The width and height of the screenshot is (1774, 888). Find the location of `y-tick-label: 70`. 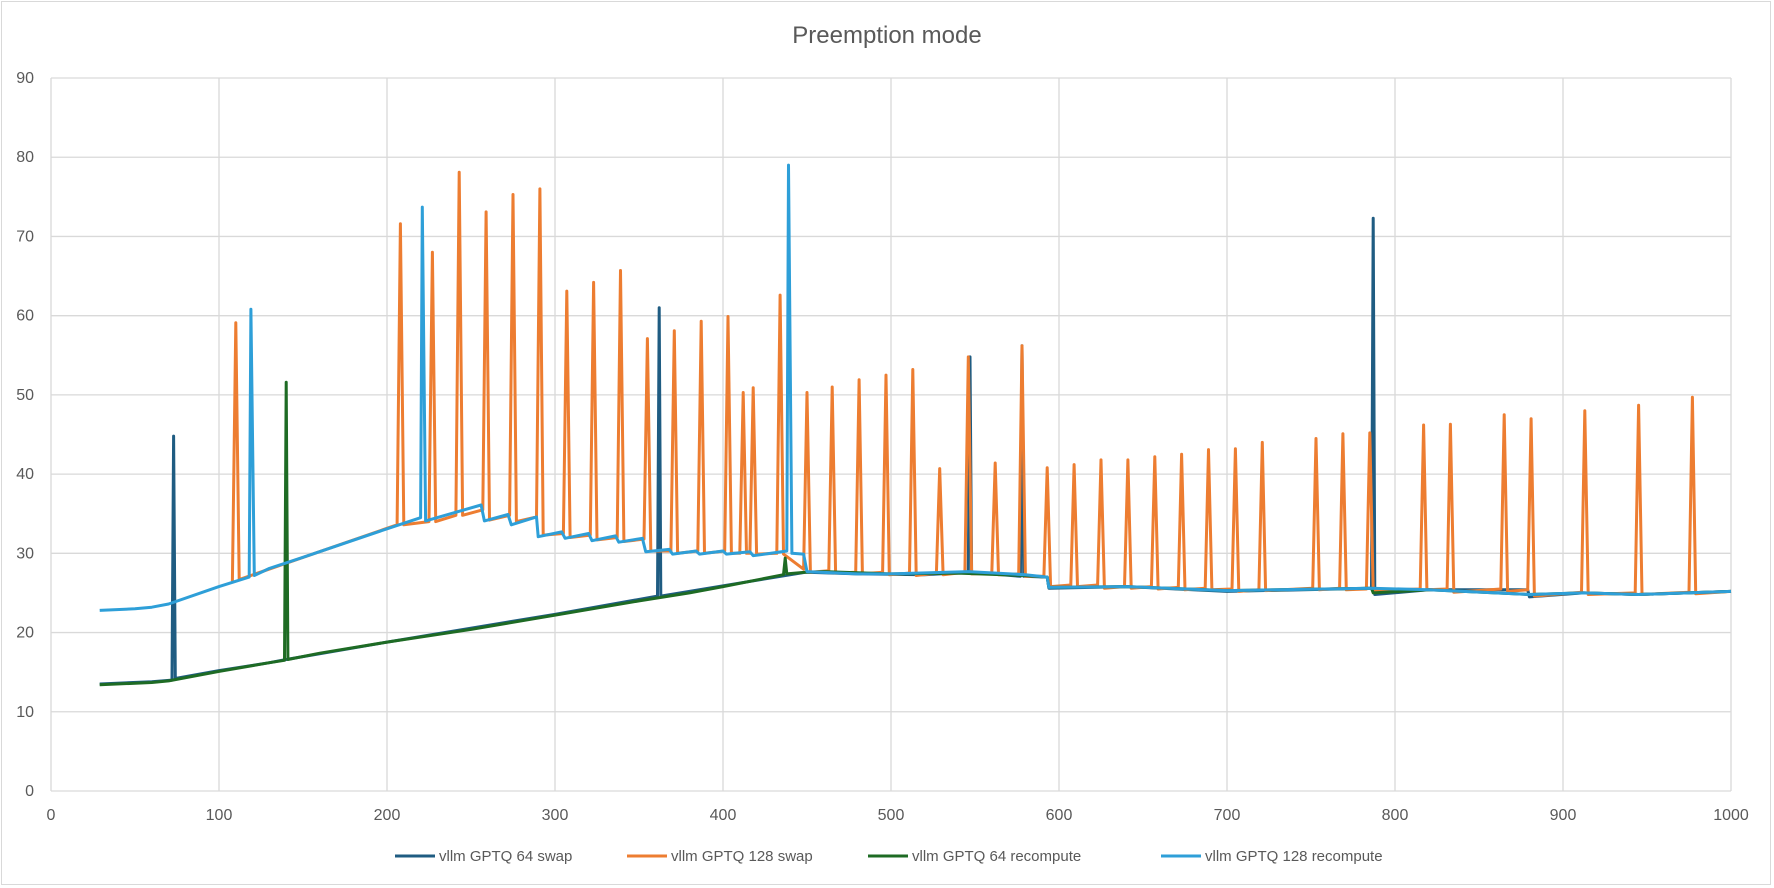

y-tick-label: 70 is located at coordinates (25, 236).